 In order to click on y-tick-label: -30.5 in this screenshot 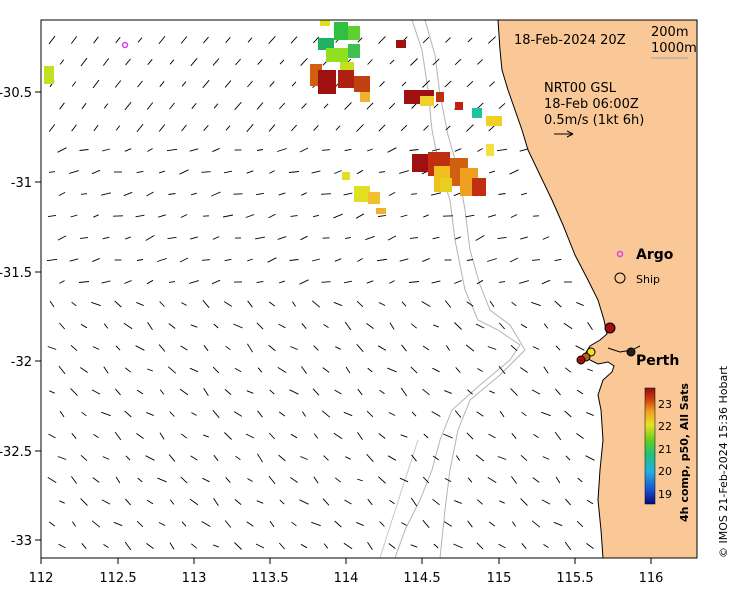, I will do `click(16, 93)`.